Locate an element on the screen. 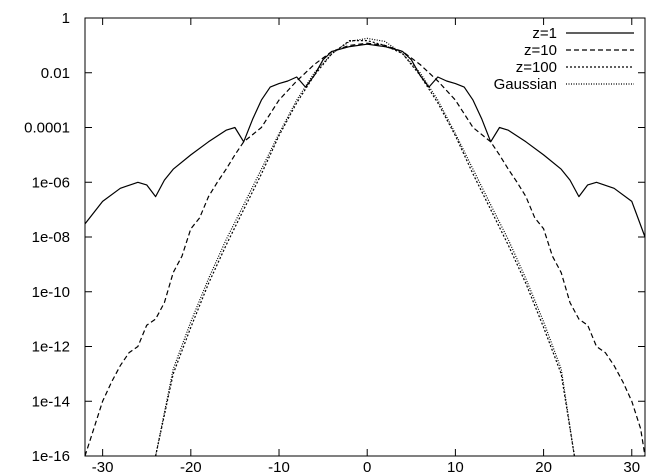 The width and height of the screenshot is (646, 476). x-tick-label: 0 is located at coordinates (367, 467).